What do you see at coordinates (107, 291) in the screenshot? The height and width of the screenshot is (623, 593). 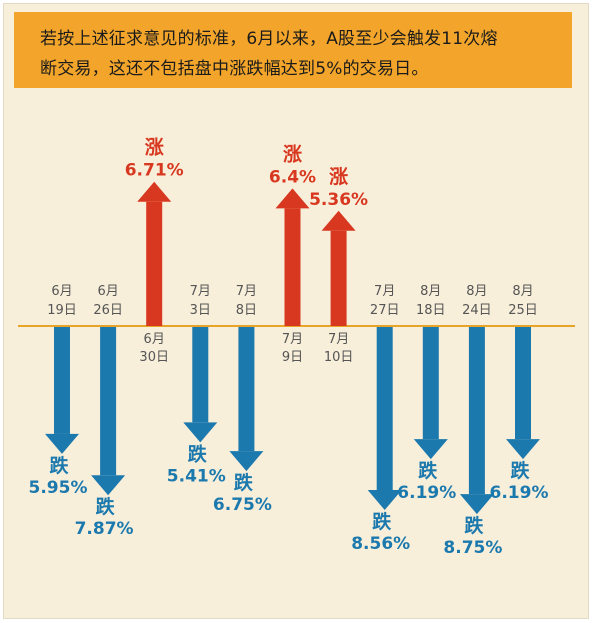 I see `date-month-1: 6月` at bounding box center [107, 291].